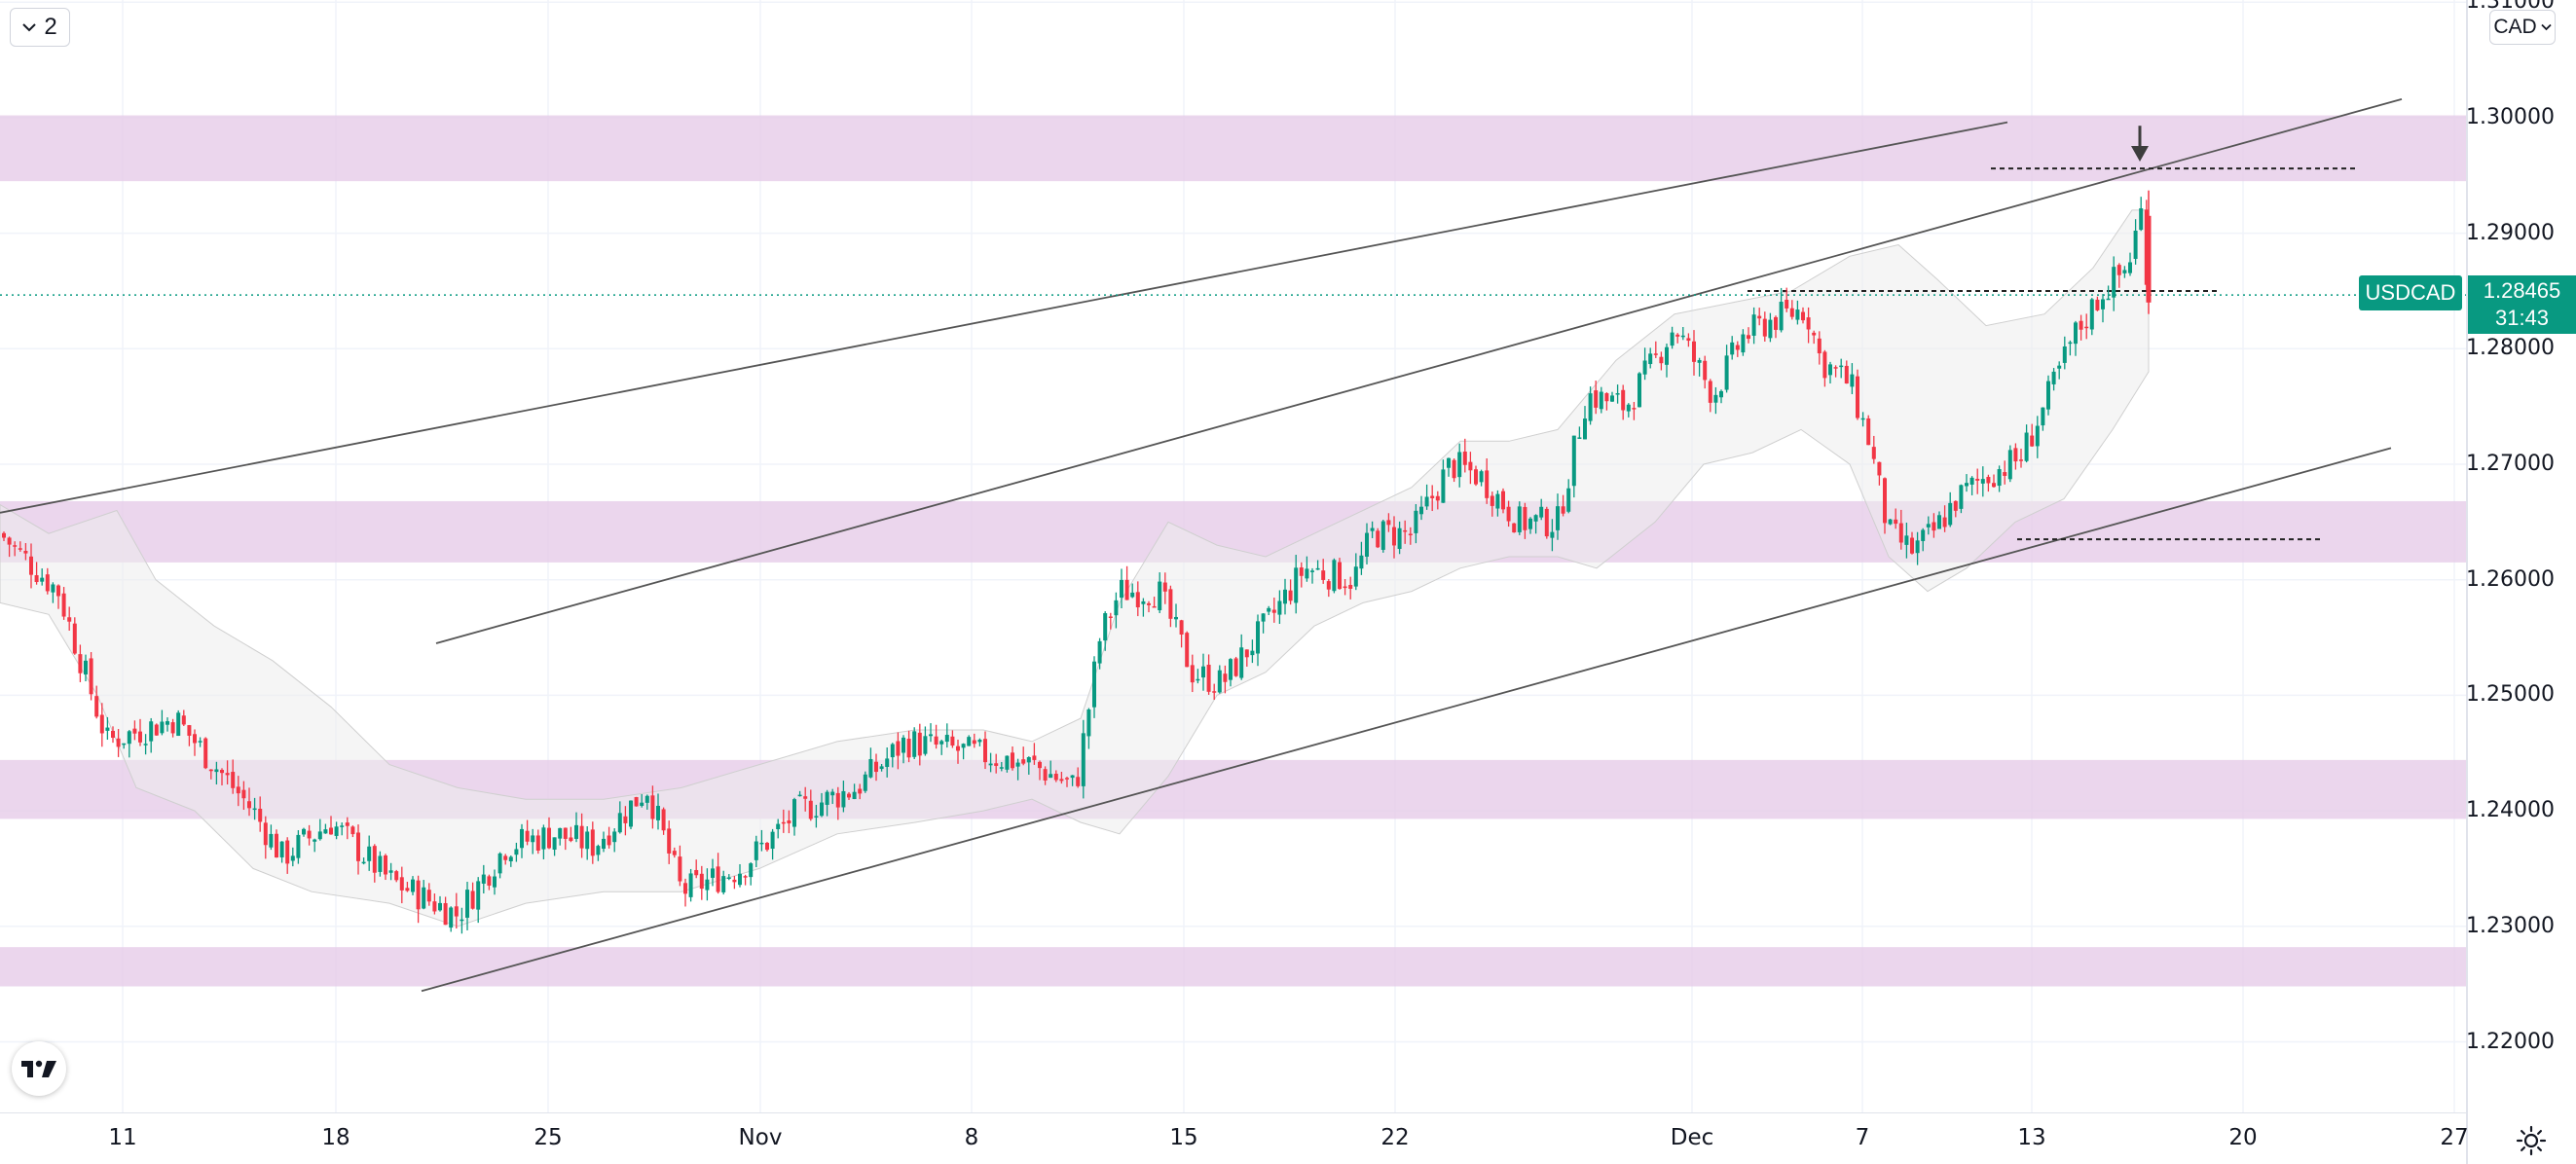  I want to click on price-tick-label: 1.30000, so click(2510, 116).